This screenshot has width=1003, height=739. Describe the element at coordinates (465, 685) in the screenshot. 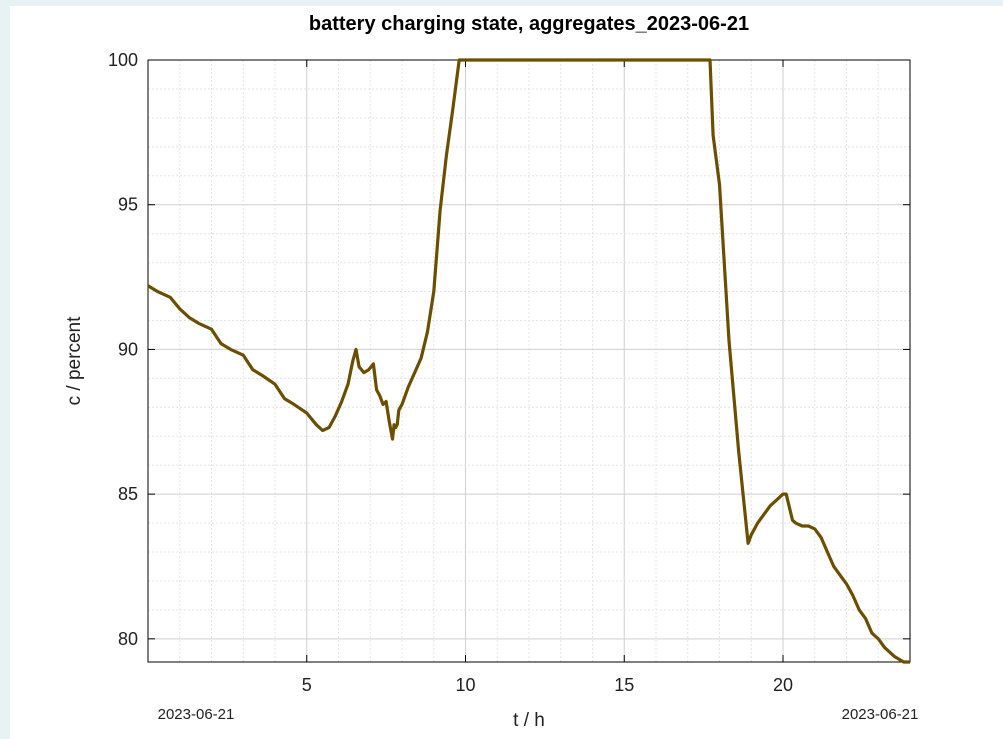

I see `x-tick-label: 10` at that location.